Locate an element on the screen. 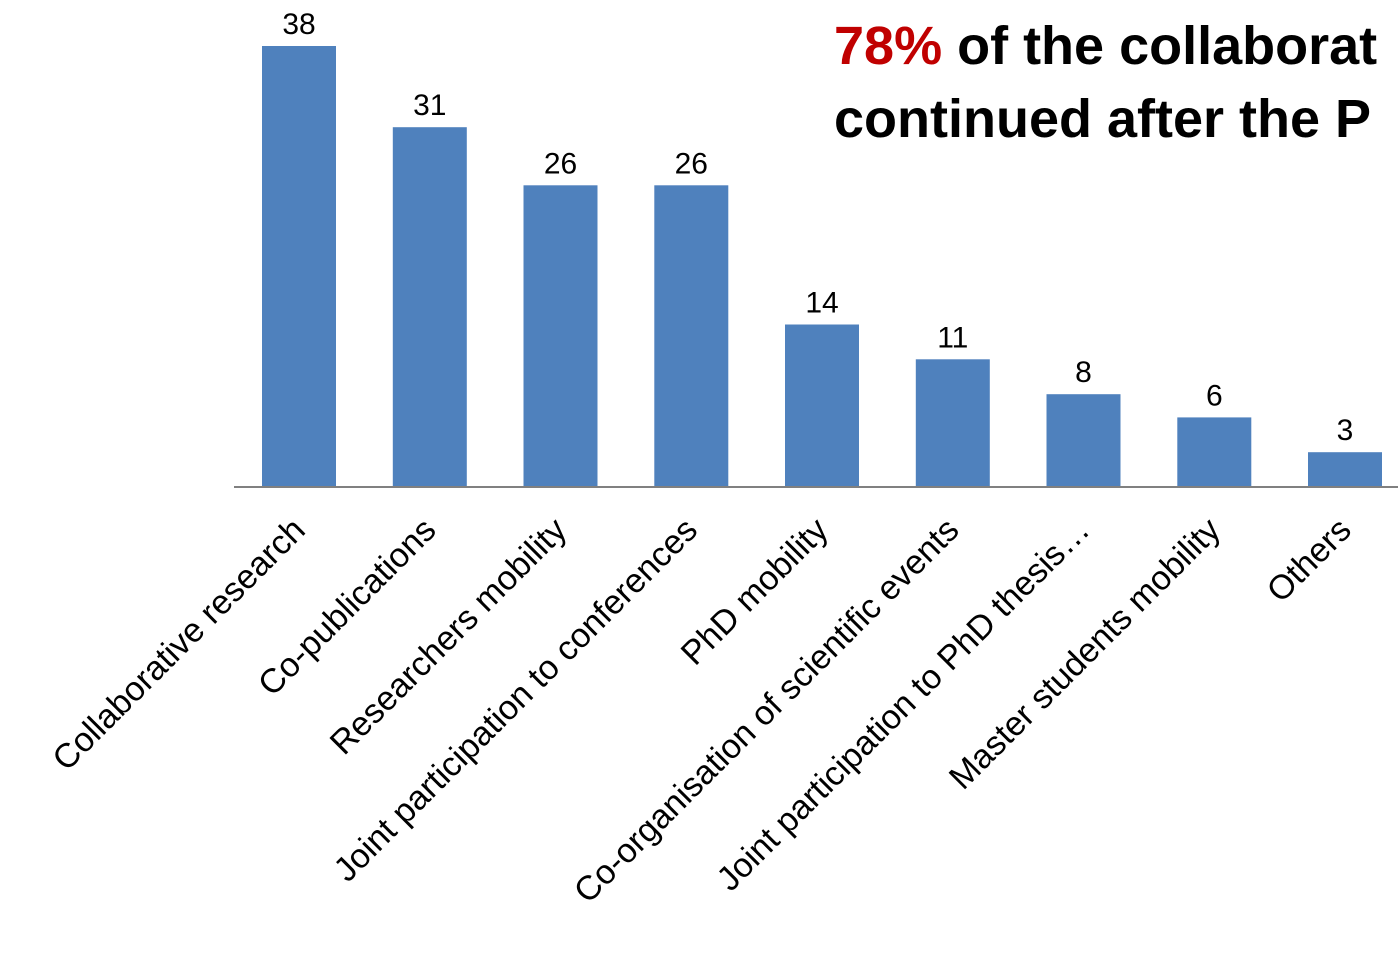 The image size is (1398, 972). headline-line-2: continued after the P is located at coordinates (1102, 119).